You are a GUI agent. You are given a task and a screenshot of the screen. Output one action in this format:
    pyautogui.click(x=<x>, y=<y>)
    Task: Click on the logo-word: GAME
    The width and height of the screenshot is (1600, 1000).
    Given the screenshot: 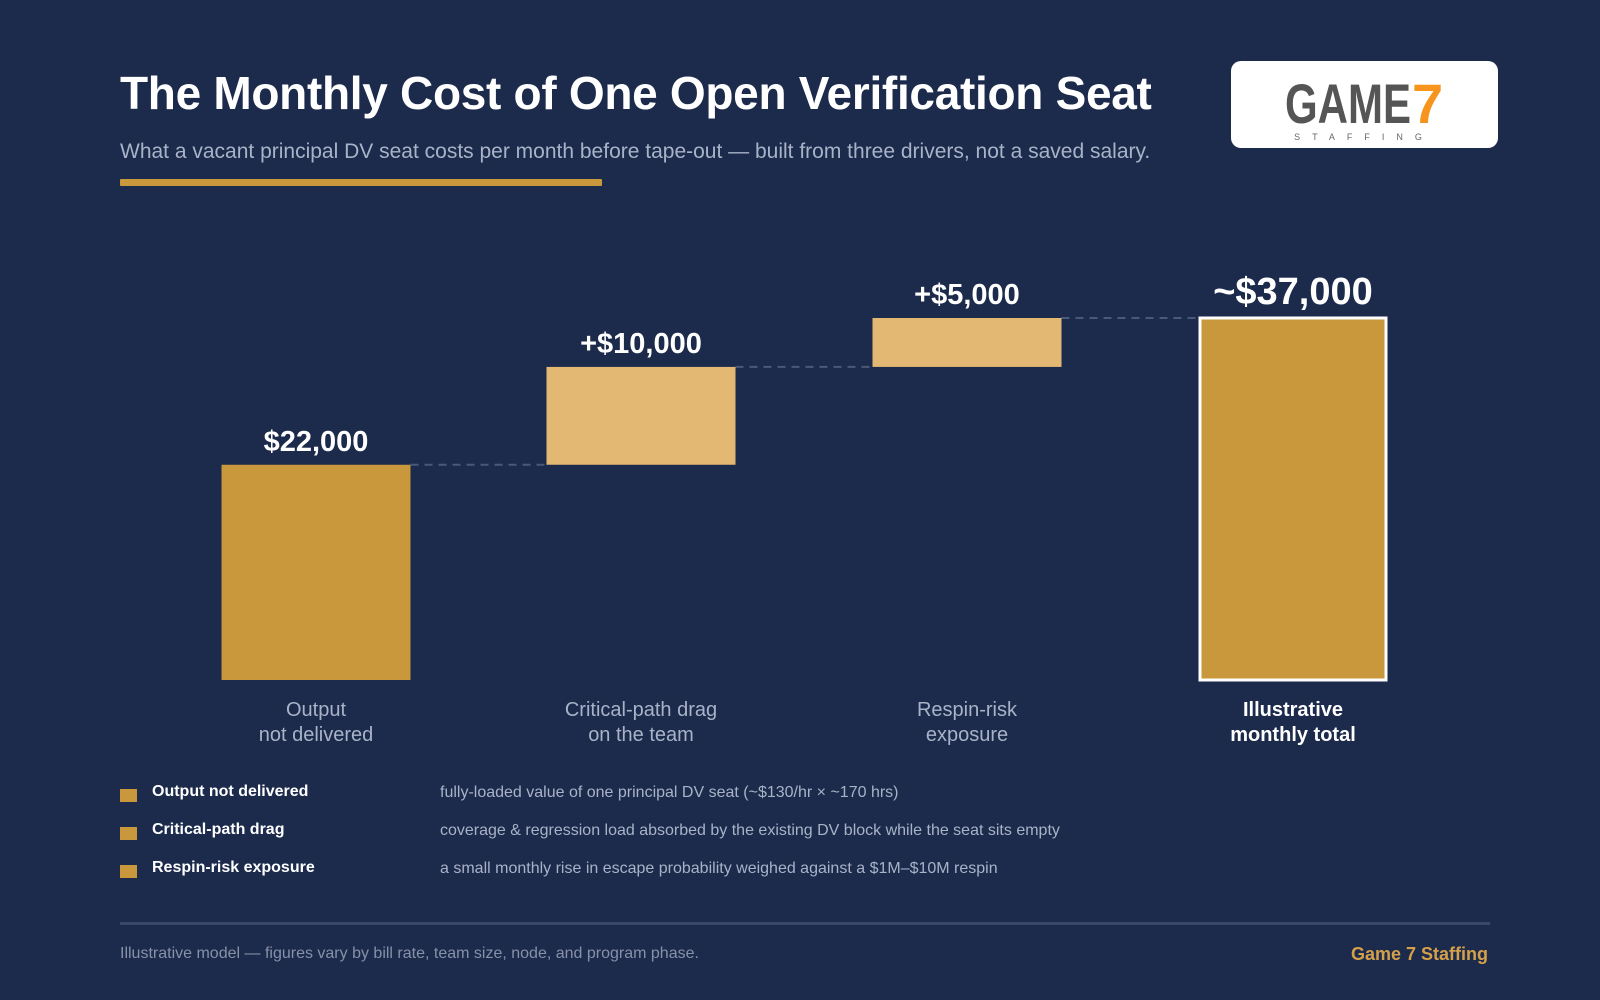 What is the action you would take?
    pyautogui.click(x=1348, y=103)
    